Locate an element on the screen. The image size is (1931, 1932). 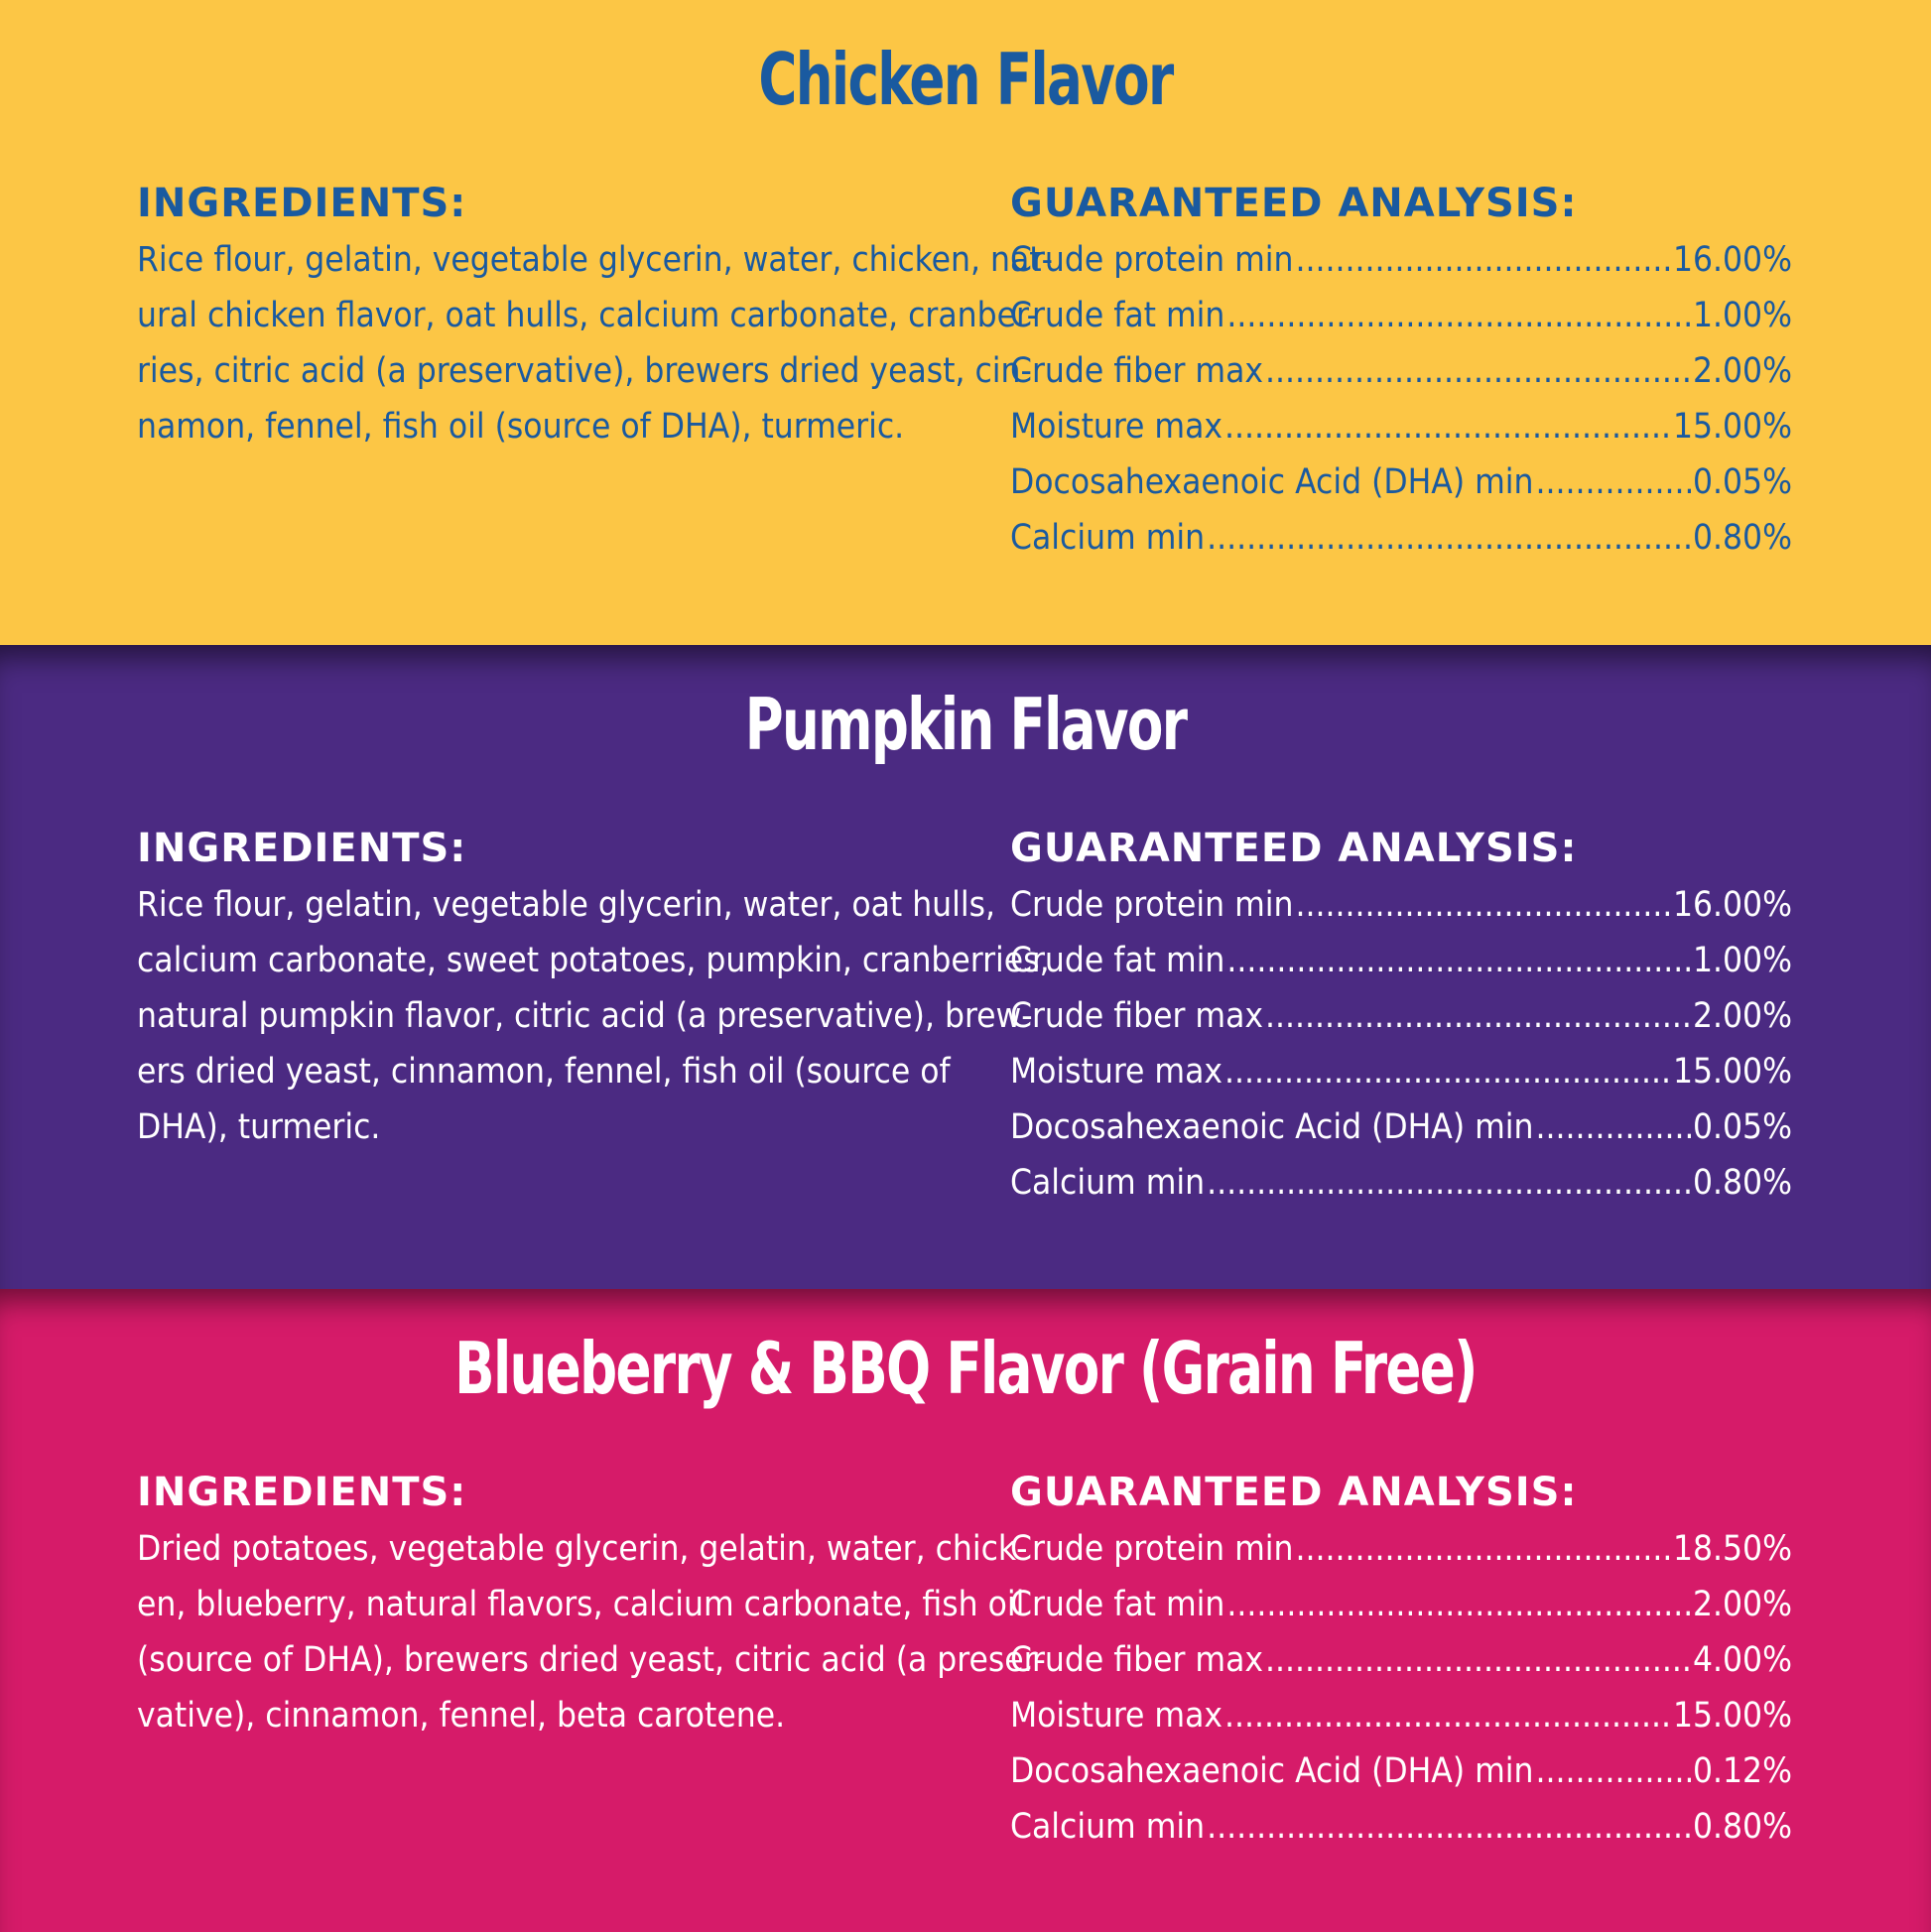
analysis-value: 18.50% is located at coordinates (1732, 1549).